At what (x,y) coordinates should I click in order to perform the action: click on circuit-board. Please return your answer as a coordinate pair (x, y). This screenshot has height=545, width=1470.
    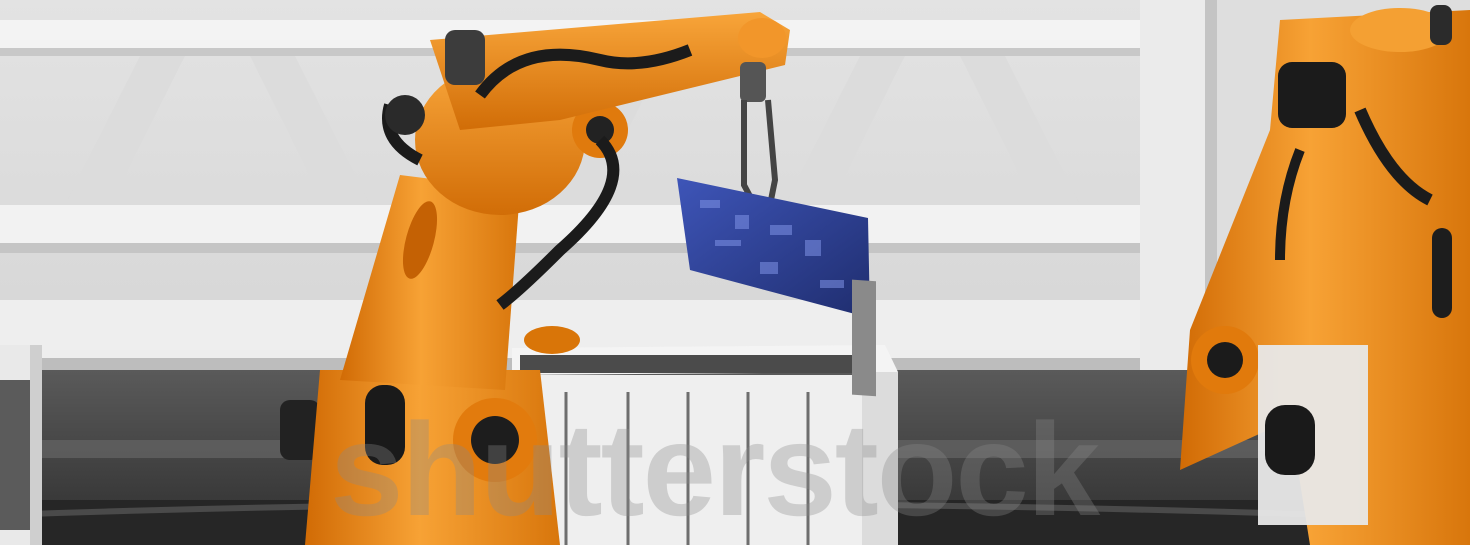
    Looking at the image, I should click on (776, 287).